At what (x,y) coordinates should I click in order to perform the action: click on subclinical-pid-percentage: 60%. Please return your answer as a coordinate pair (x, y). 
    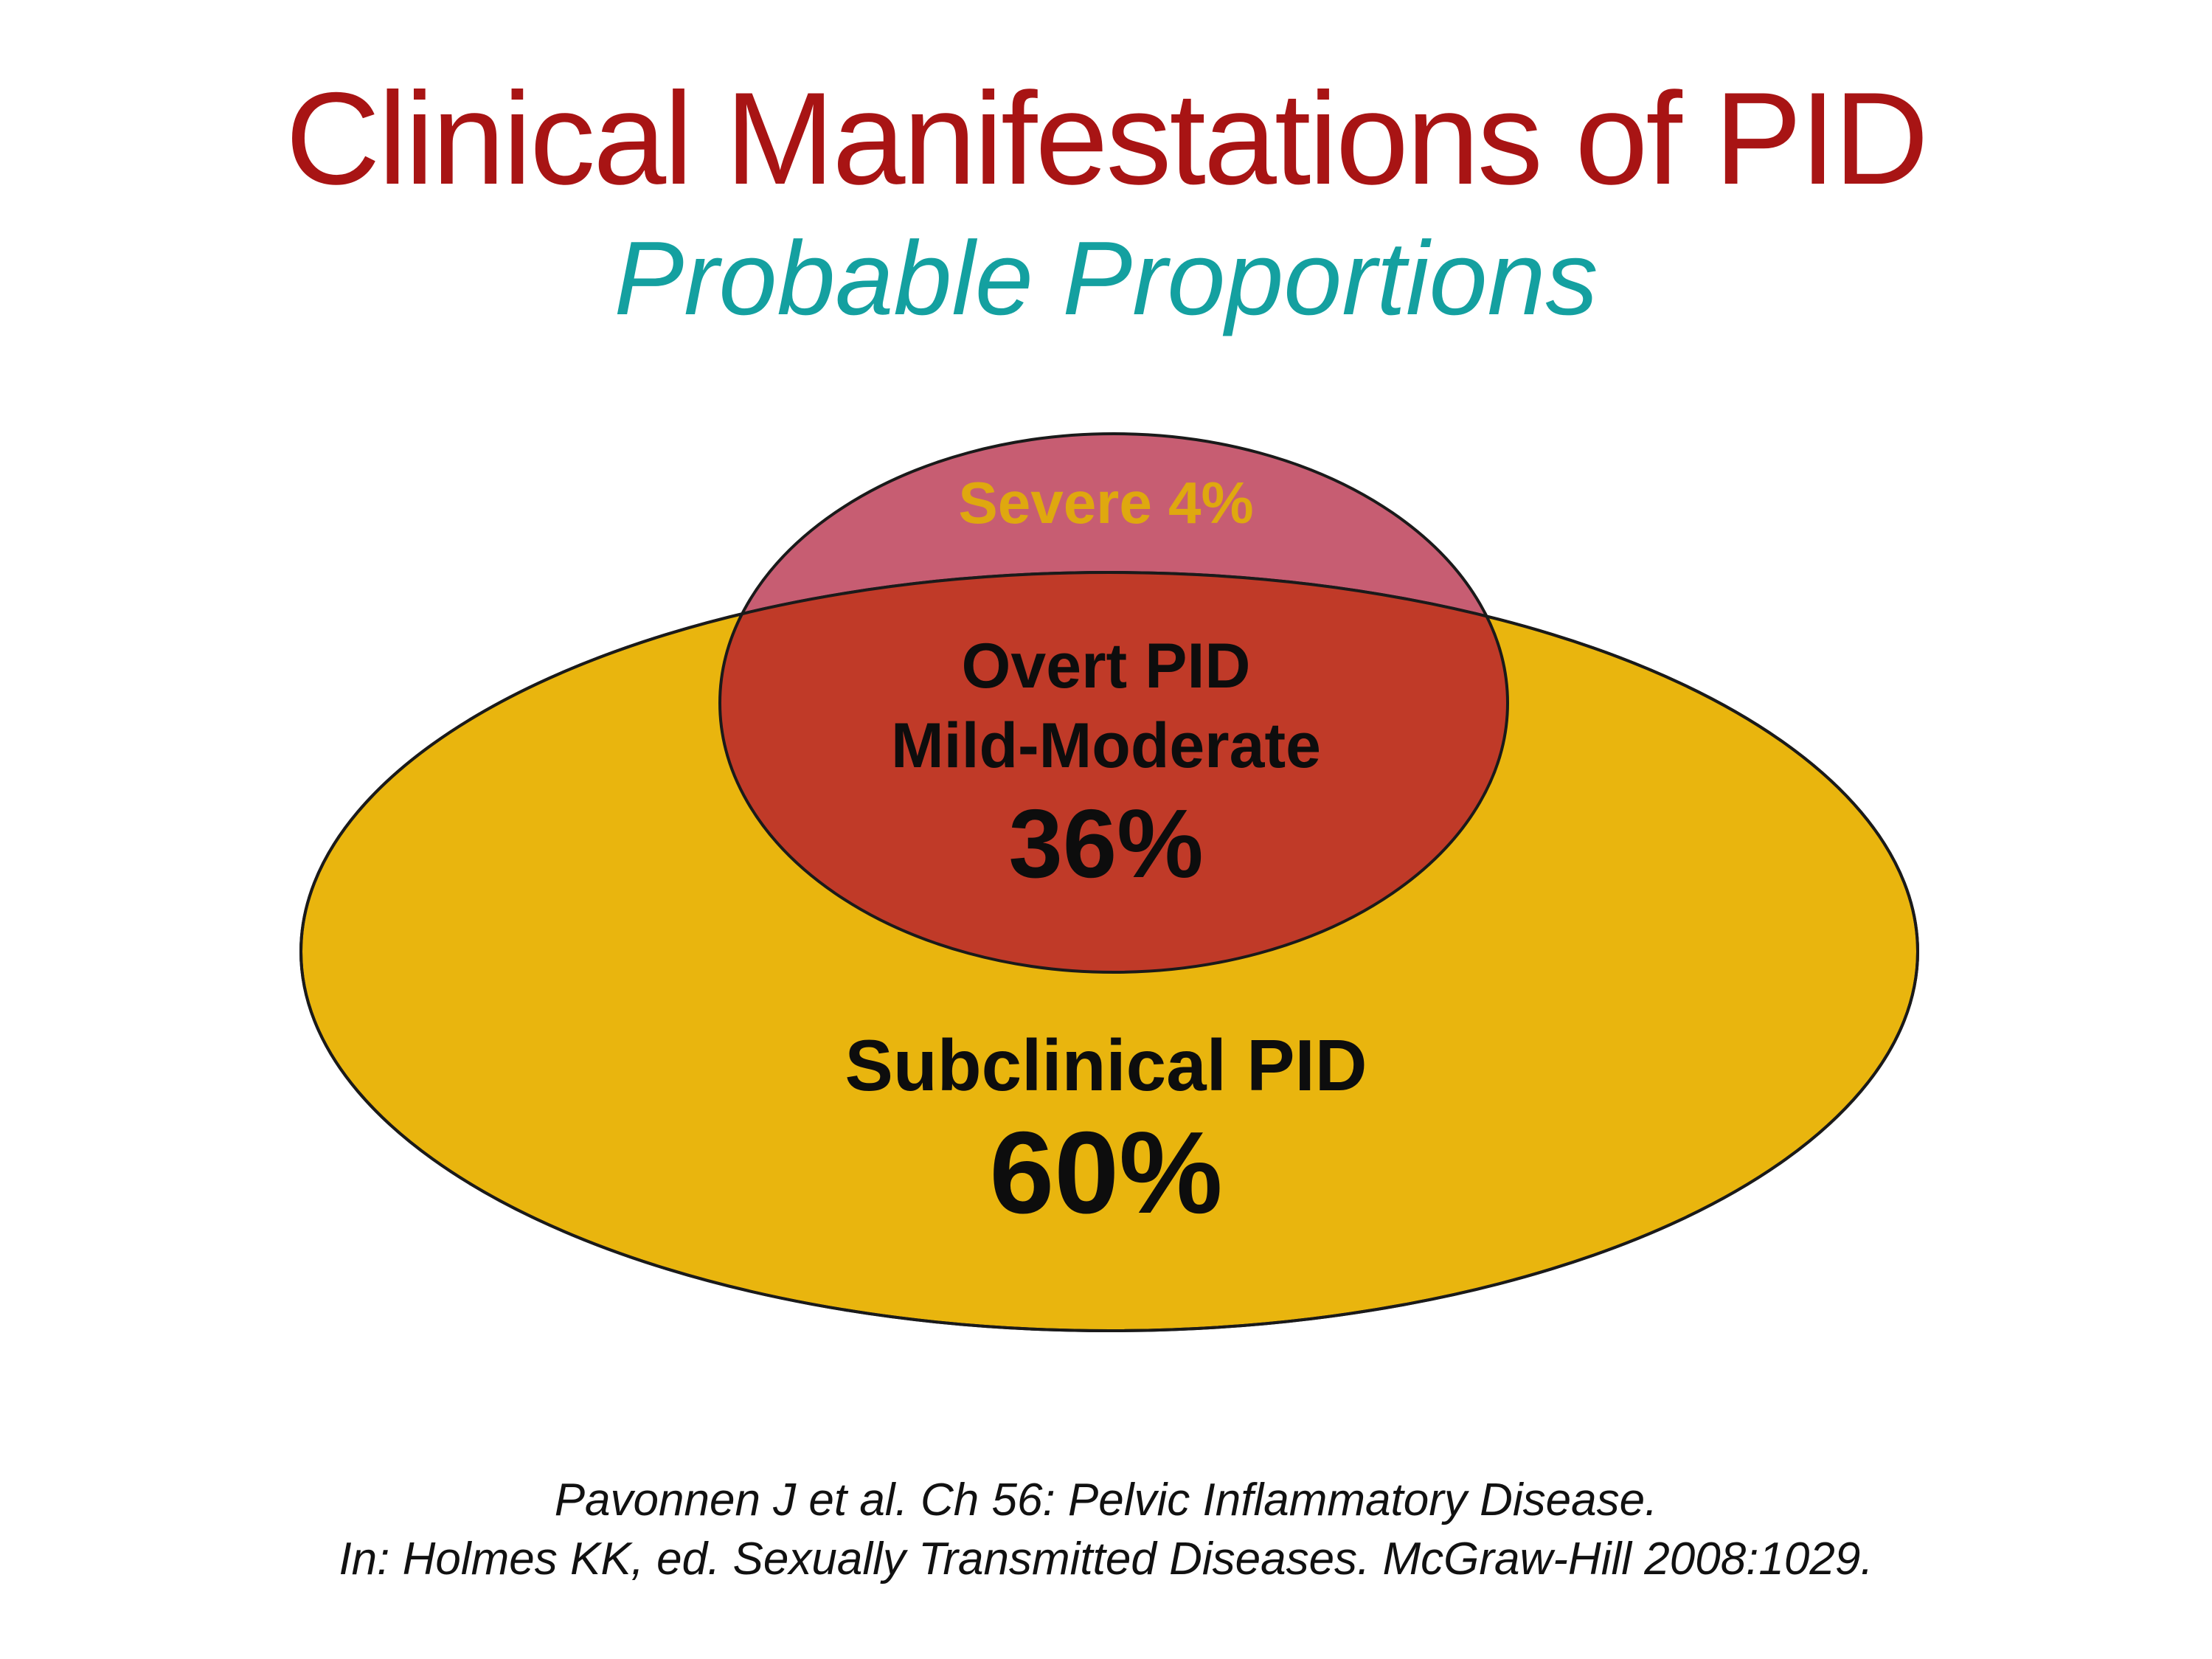
    Looking at the image, I should click on (1106, 1173).